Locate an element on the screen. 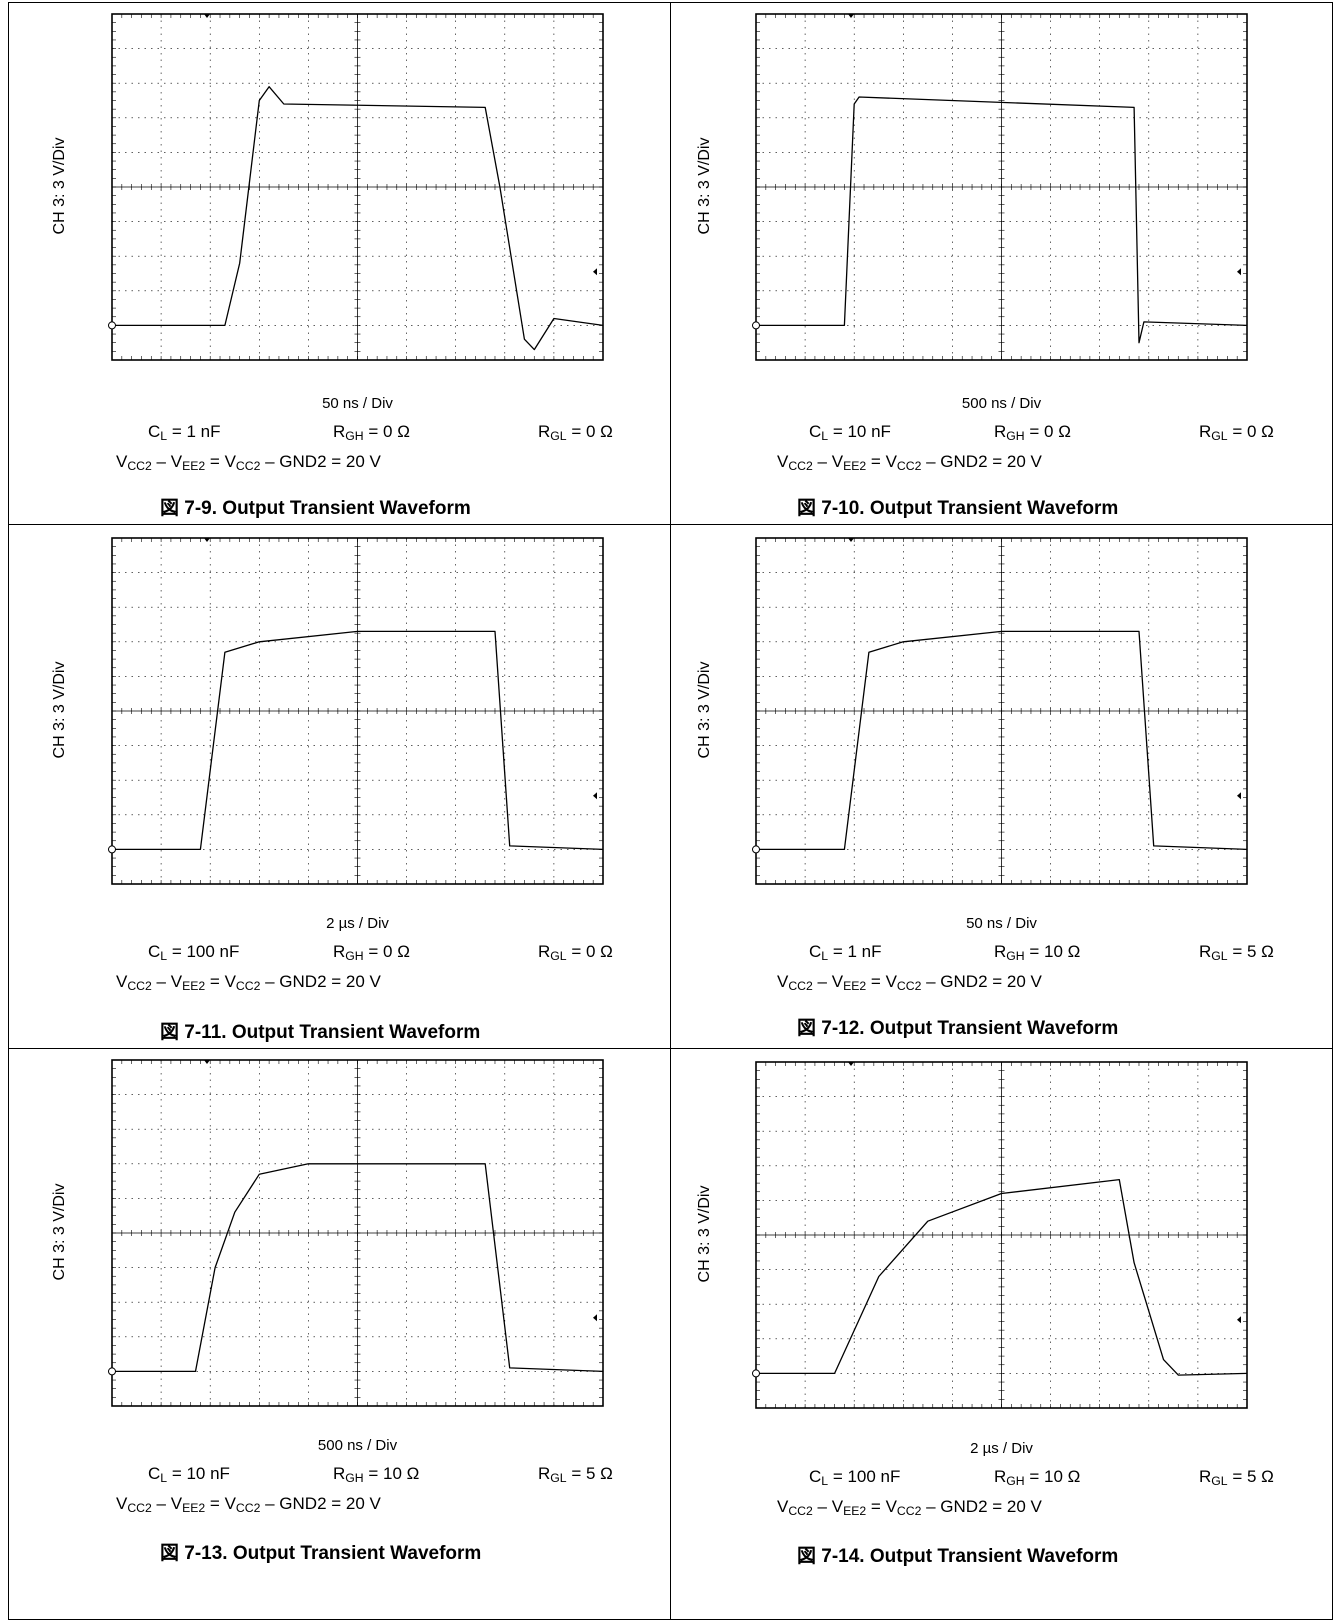  supply-v3sub: CC2 is located at coordinates (248, 1508).